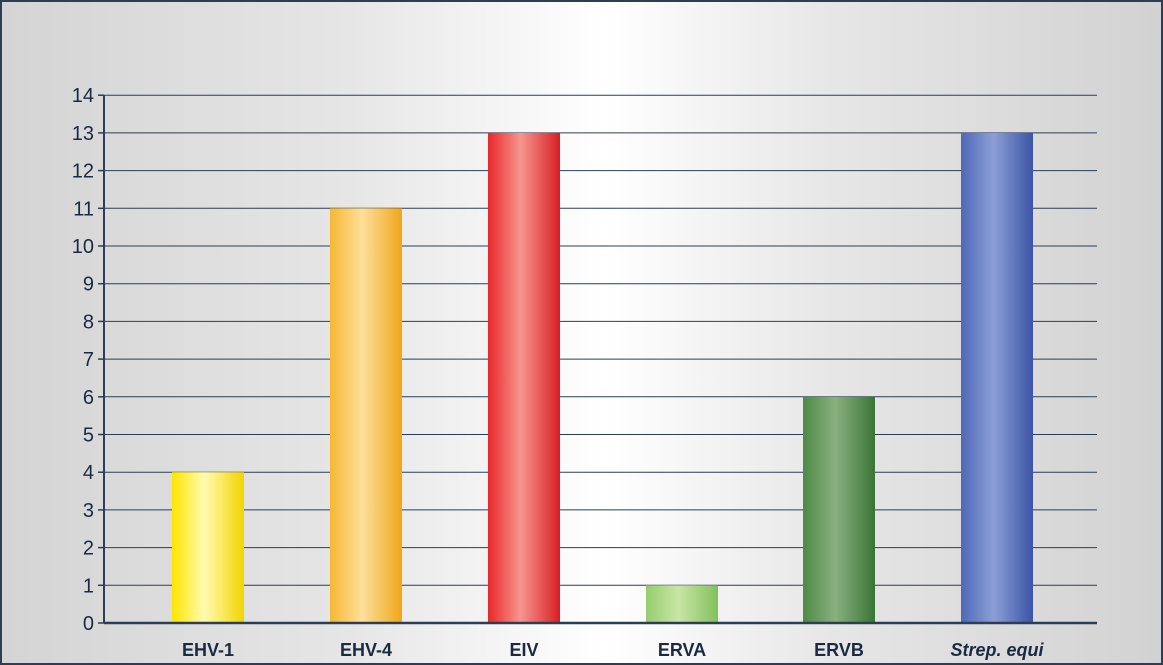 This screenshot has width=1163, height=665. What do you see at coordinates (88, 549) in the screenshot?
I see `y-tick-label: 2` at bounding box center [88, 549].